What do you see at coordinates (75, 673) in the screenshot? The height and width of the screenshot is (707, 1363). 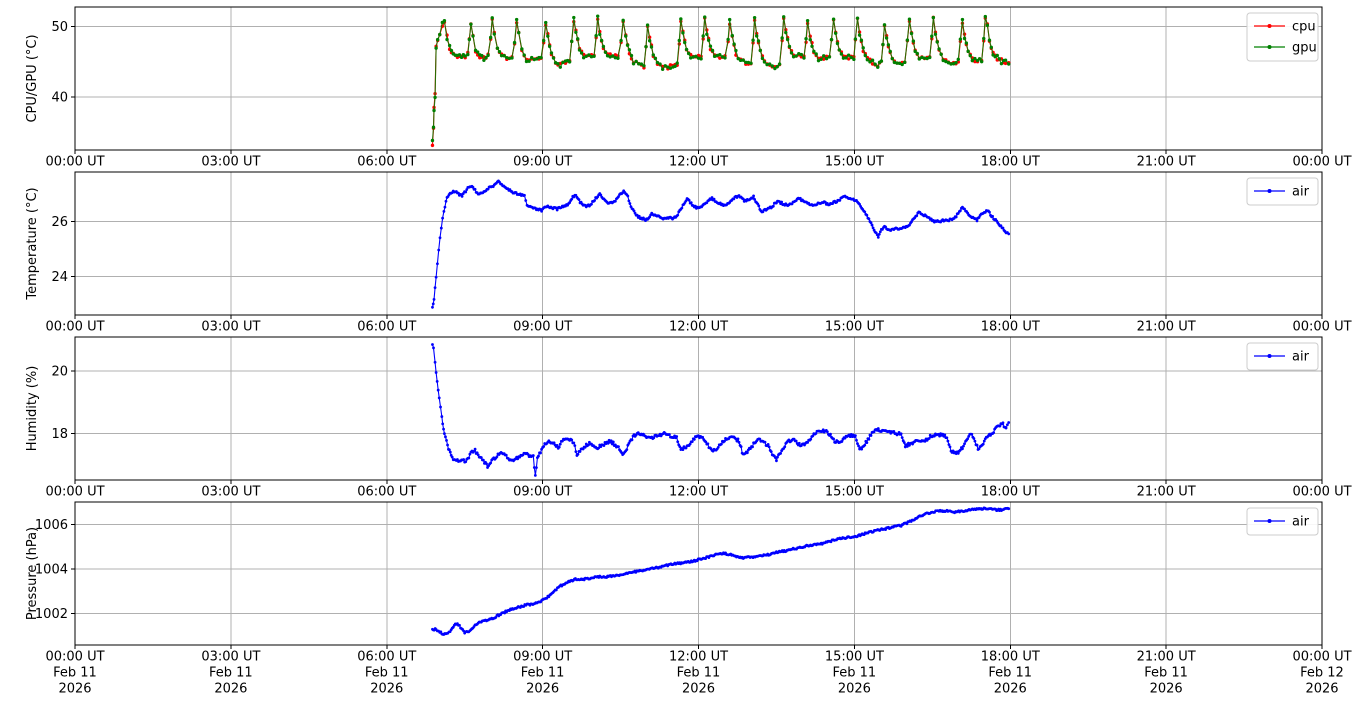 I see `x-tick-date-label: Feb 11` at bounding box center [75, 673].